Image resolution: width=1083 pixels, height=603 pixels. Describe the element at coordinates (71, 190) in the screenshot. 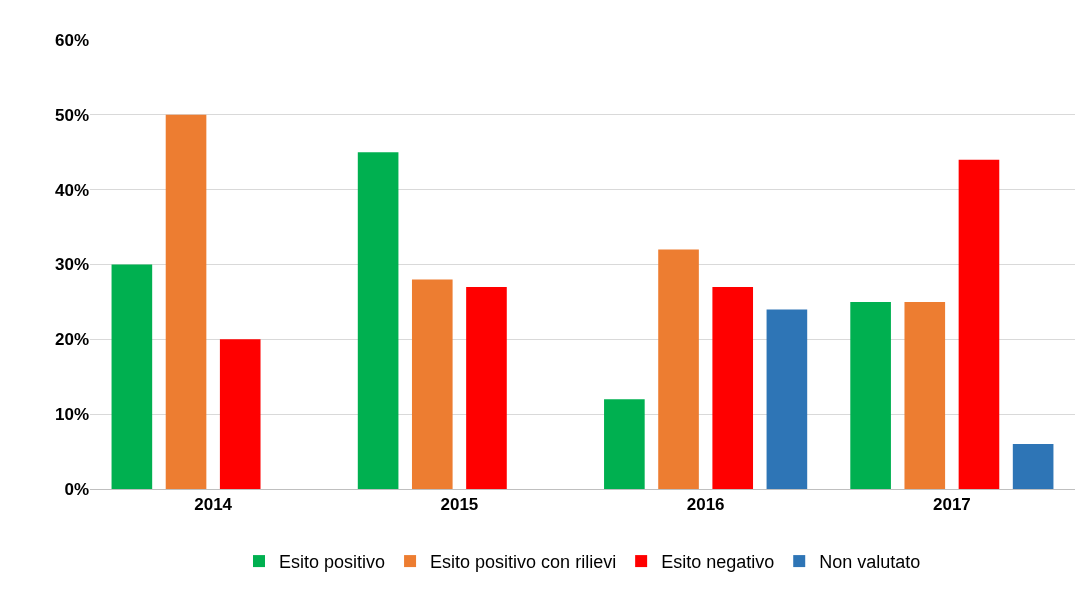

I see `y-tick-label: 40%` at that location.